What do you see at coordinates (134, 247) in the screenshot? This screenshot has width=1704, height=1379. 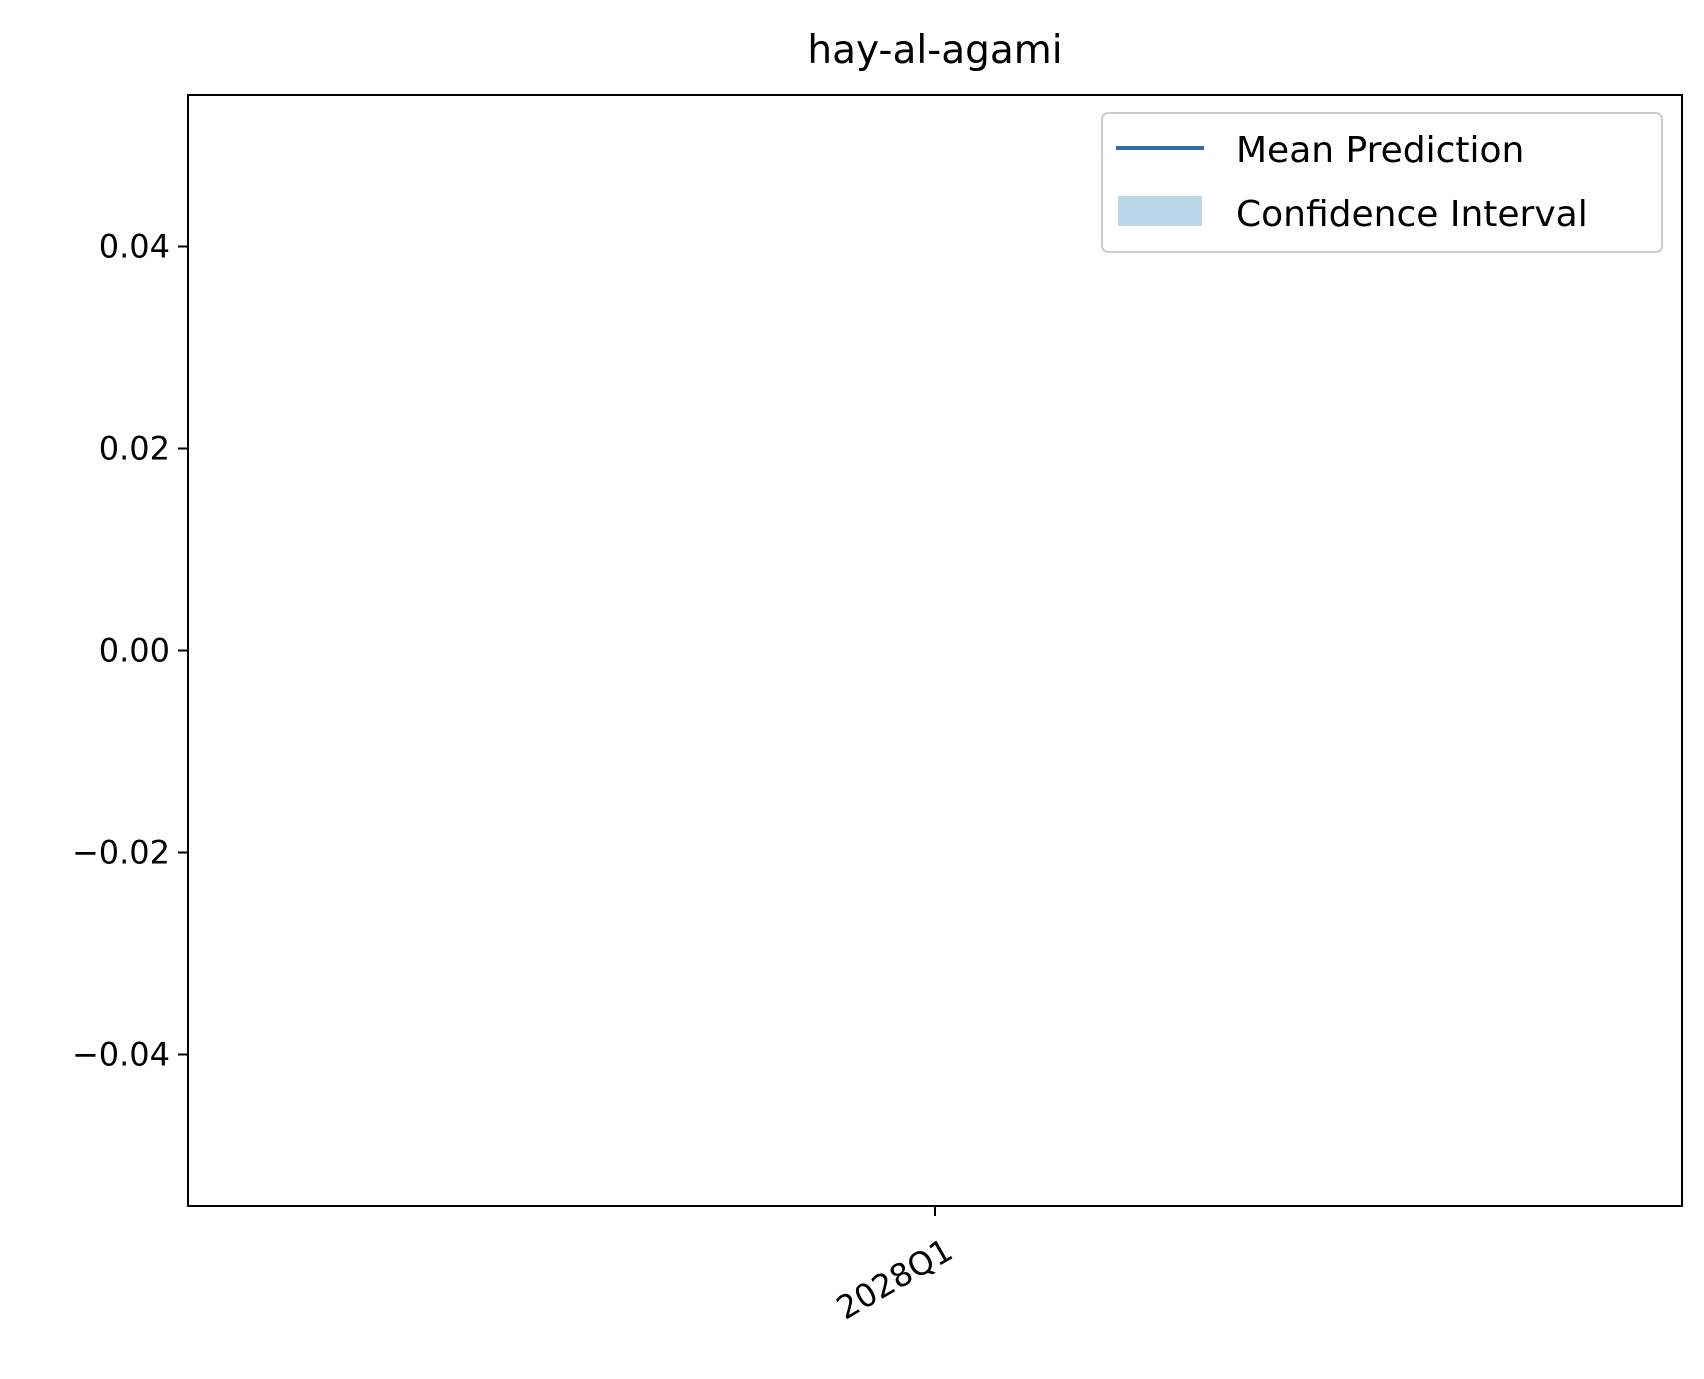 I see `y-tick-label: 0.04` at bounding box center [134, 247].